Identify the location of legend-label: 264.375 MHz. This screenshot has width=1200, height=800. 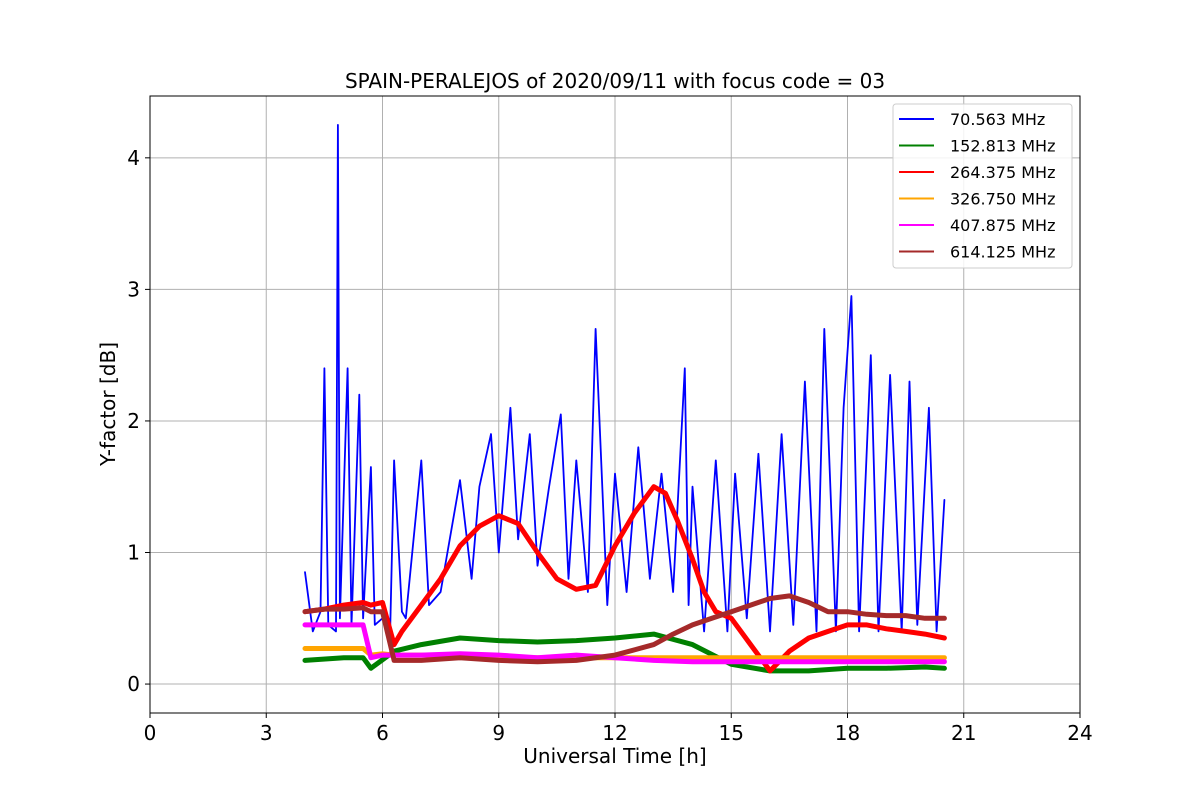
(1002, 172).